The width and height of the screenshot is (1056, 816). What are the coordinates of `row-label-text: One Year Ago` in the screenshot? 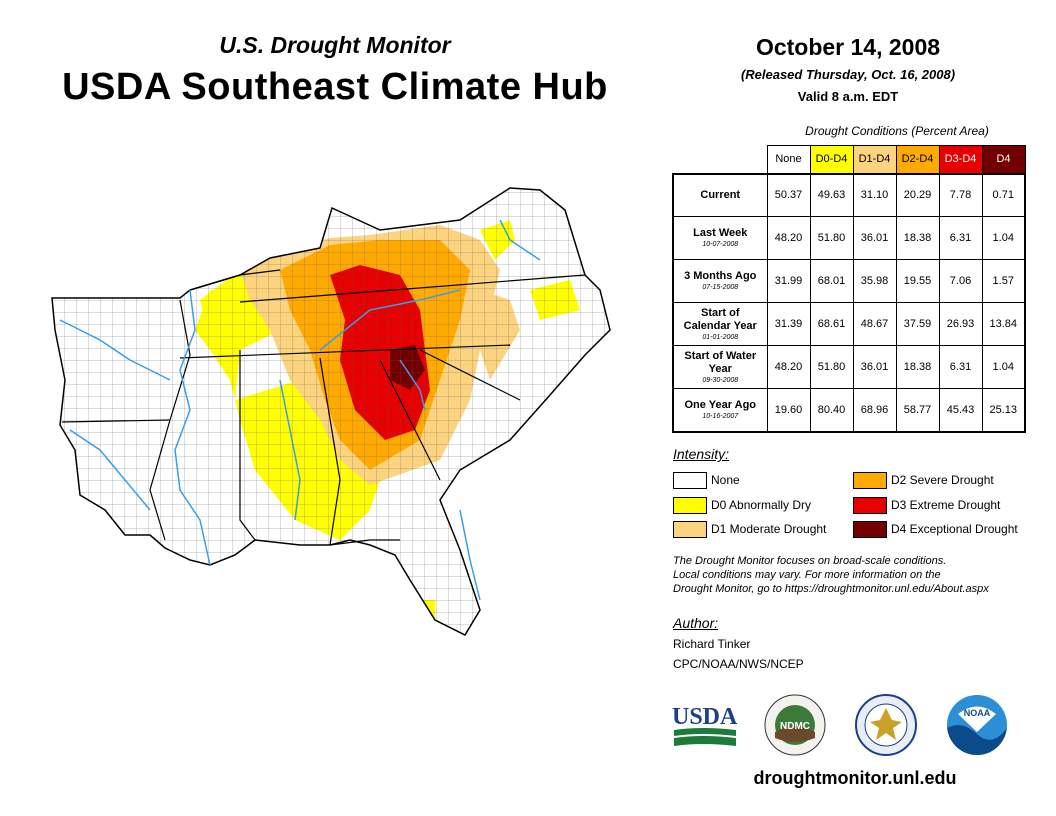 It's located at (720, 404).